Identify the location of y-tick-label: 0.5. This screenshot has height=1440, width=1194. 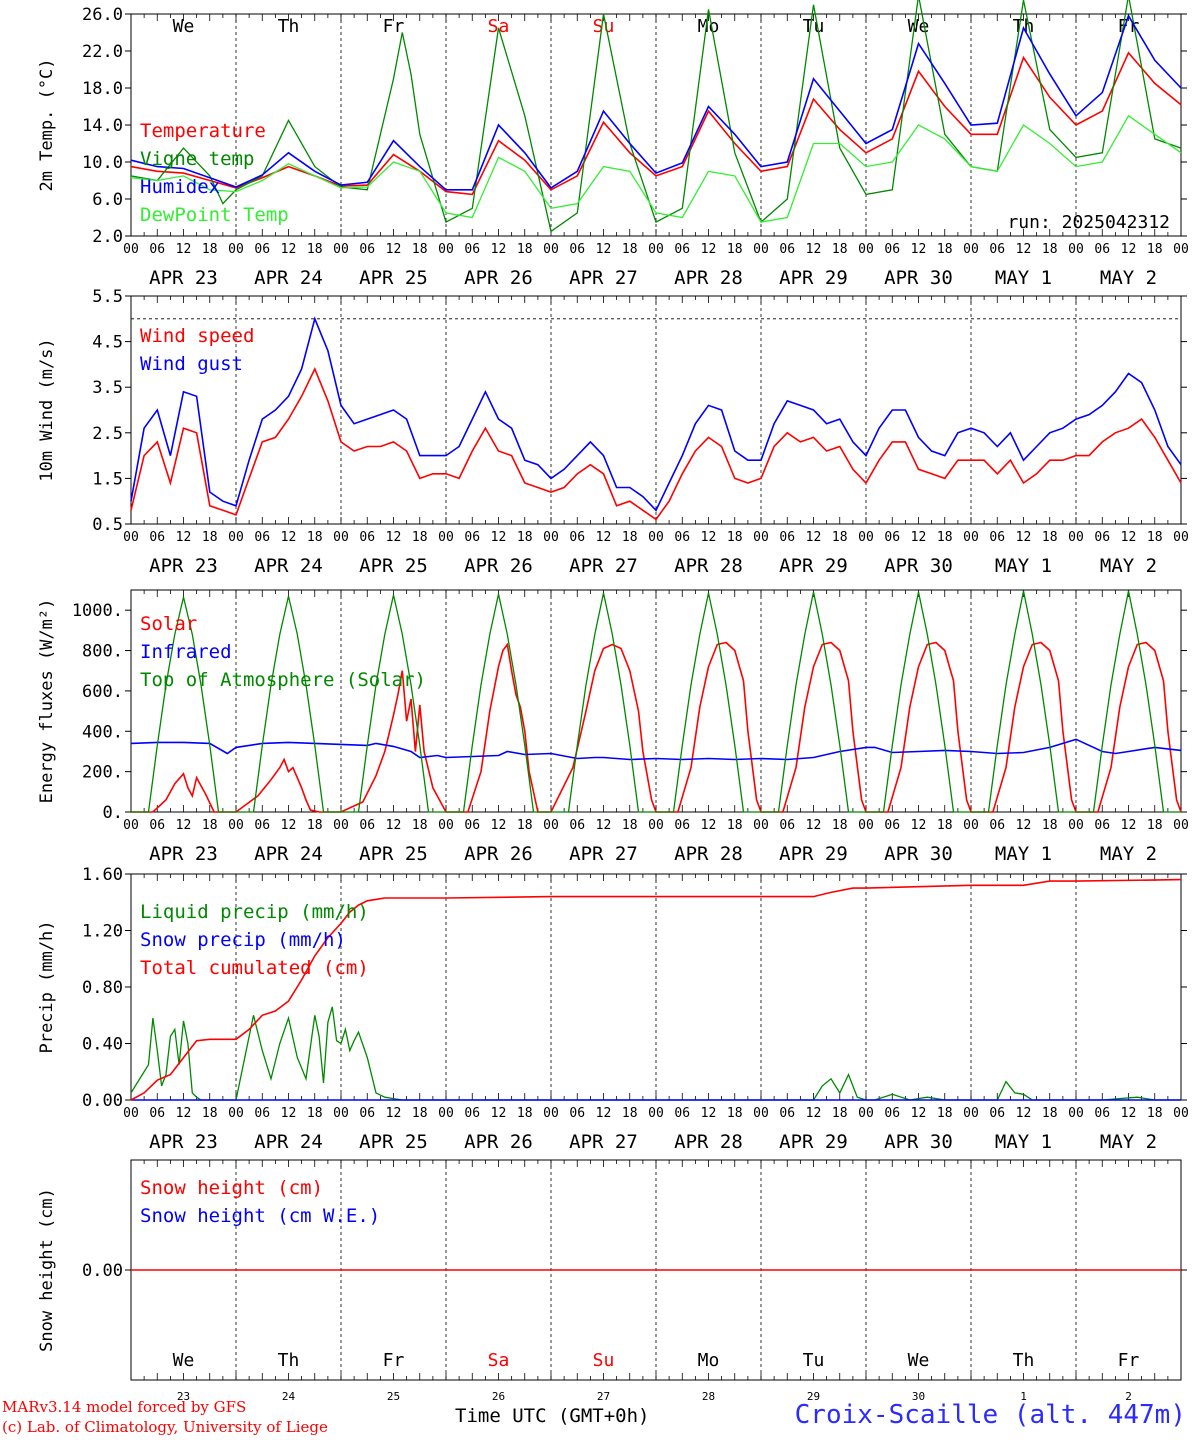
(107, 525).